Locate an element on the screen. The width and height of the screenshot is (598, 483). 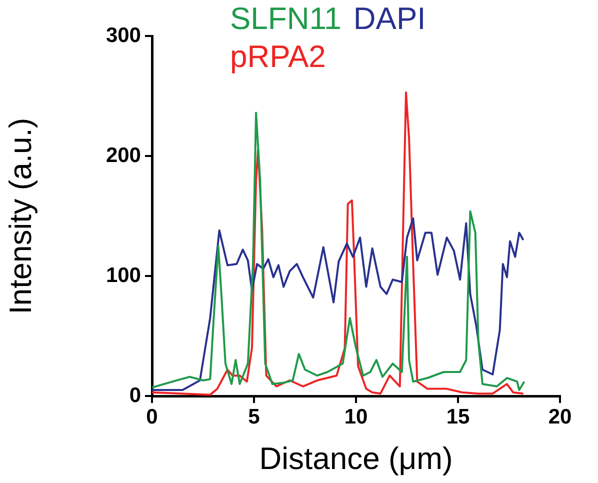
x-axis-title: Distance (μm) is located at coordinates (356, 458).